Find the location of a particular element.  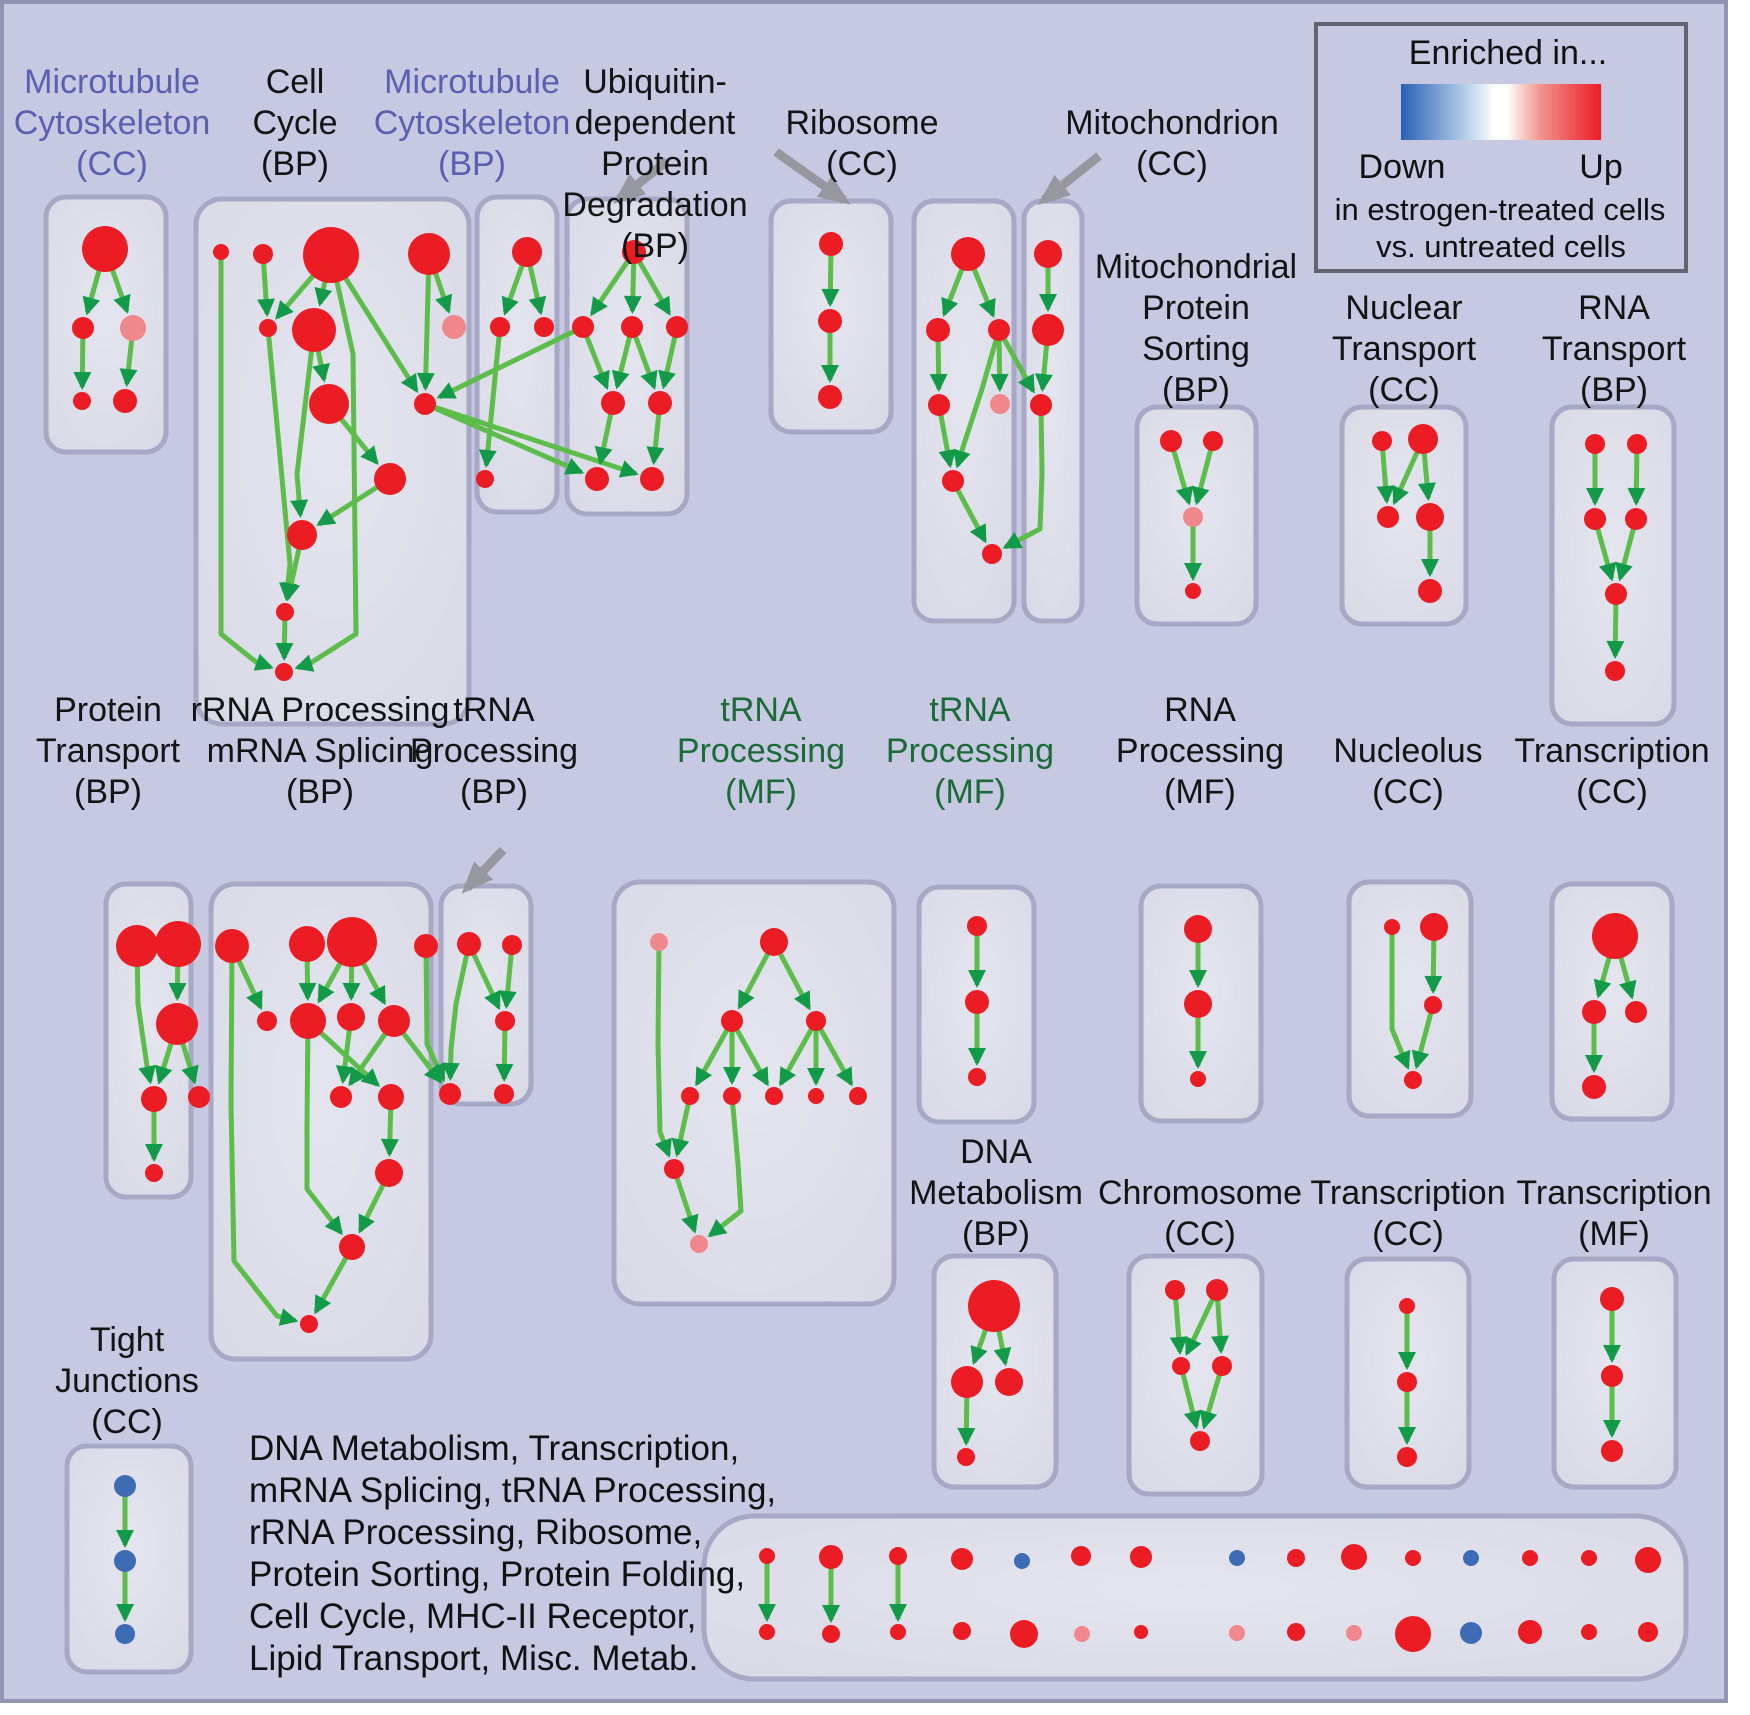

go-term-node-O1 is located at coordinates (977, 926).